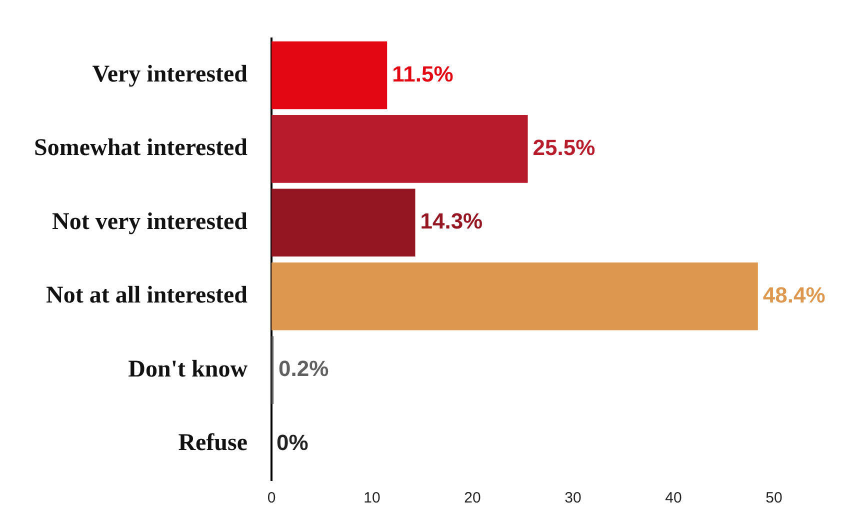 This screenshot has width=844, height=519. I want to click on data-label: 48.4%, so click(794, 295).